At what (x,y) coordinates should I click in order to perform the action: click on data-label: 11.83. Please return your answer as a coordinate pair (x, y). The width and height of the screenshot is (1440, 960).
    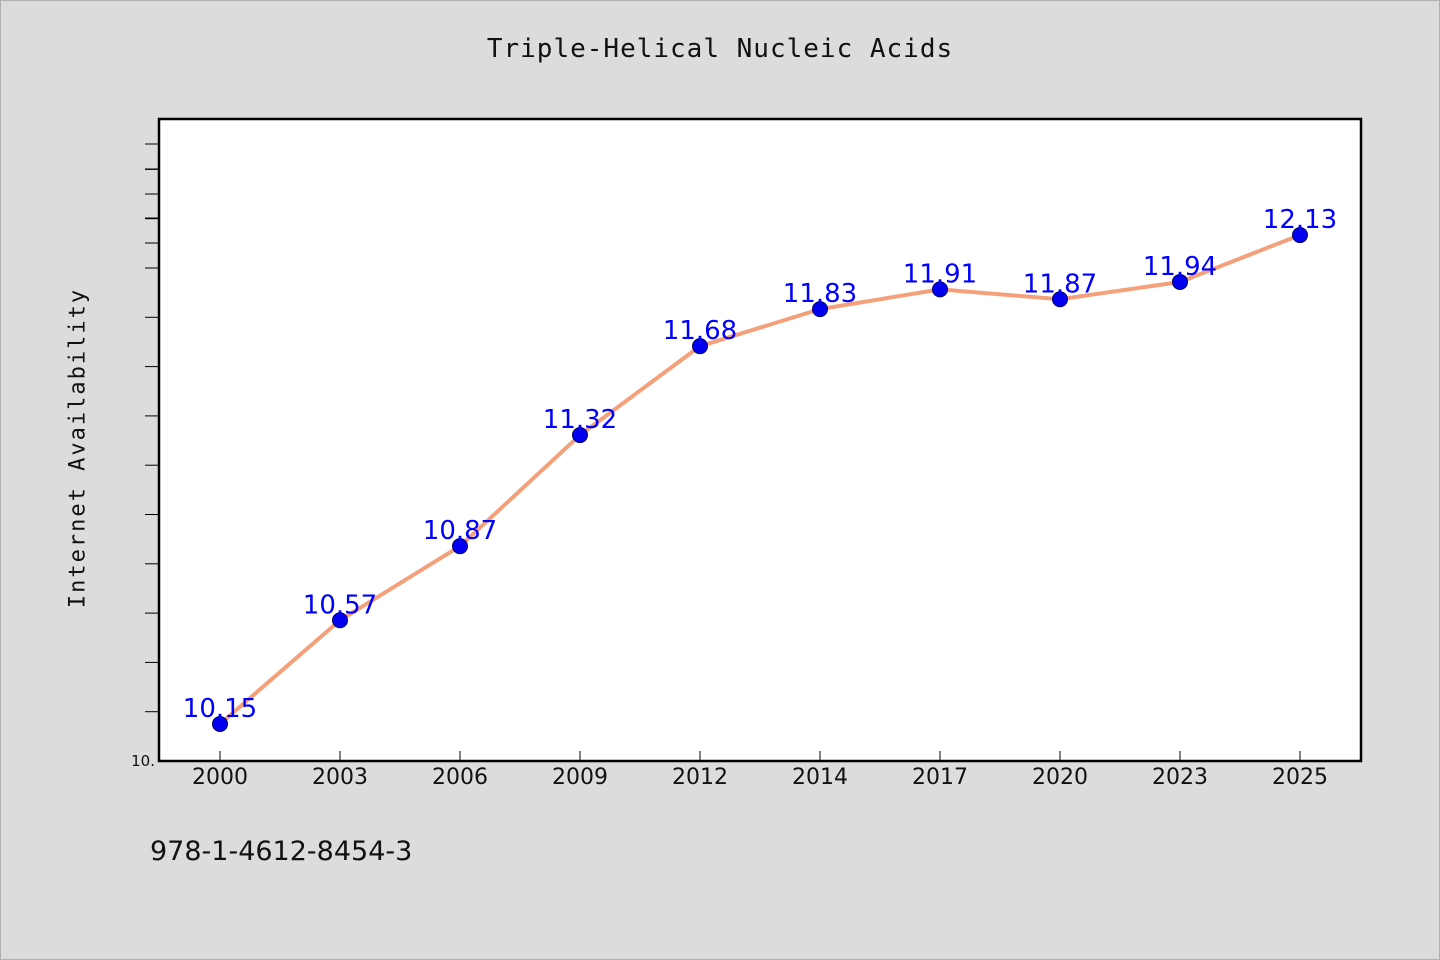
    Looking at the image, I should click on (820, 294).